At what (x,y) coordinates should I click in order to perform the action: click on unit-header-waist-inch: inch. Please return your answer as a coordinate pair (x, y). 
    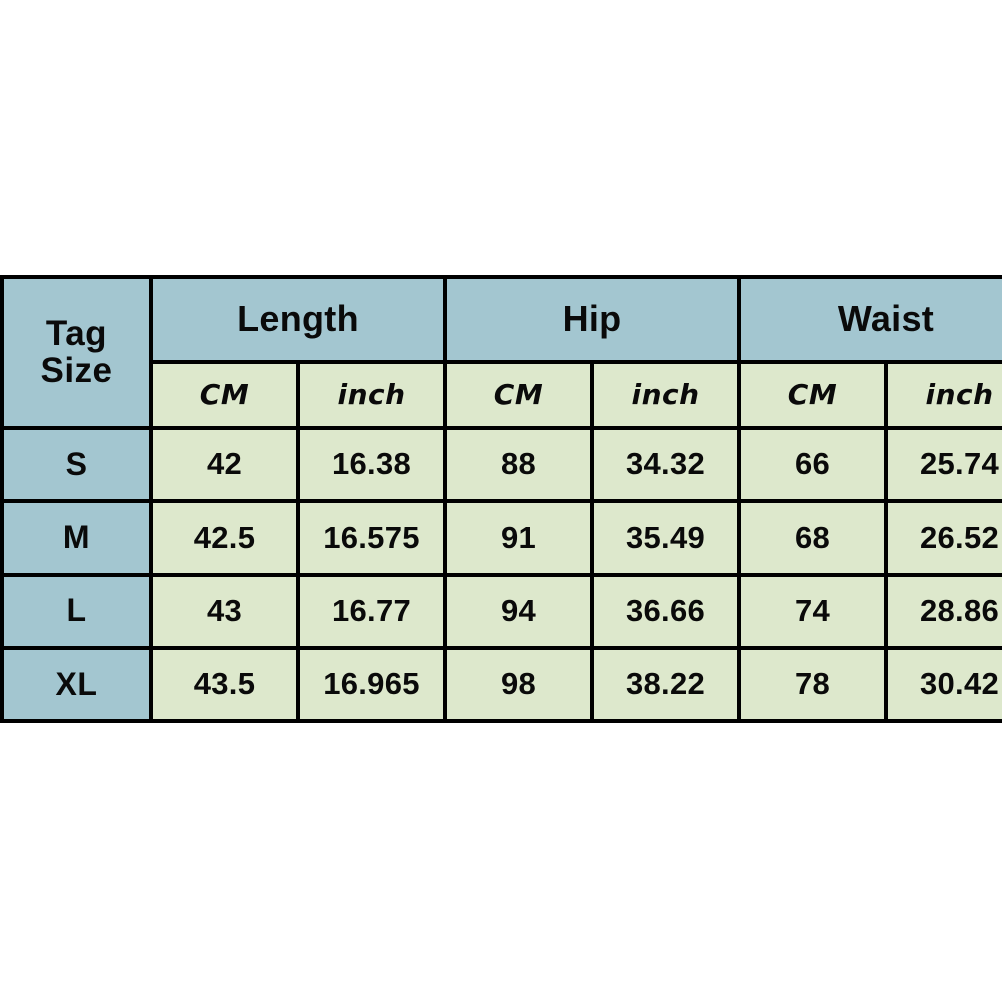
    Looking at the image, I should click on (945, 395).